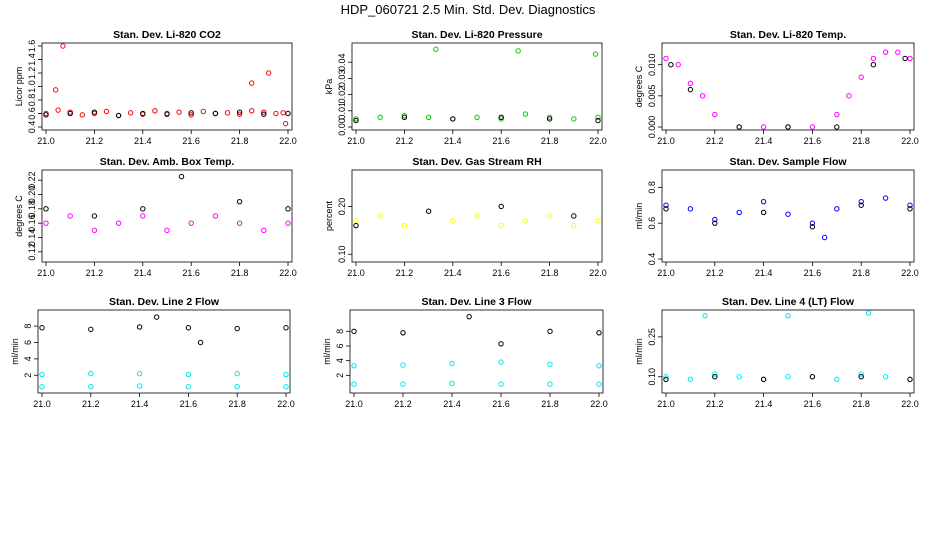  I want to click on panel-title: Stan. Dev. Li-820 Pressure, so click(476, 35).